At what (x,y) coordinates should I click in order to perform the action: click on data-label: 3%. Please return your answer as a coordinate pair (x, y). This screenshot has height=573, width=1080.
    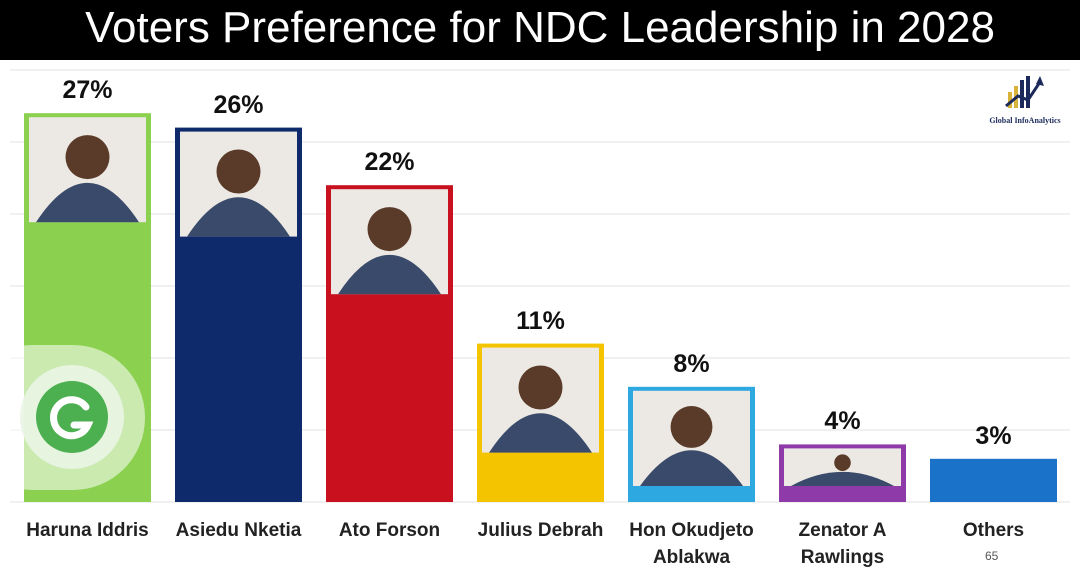
    Looking at the image, I should click on (993, 435).